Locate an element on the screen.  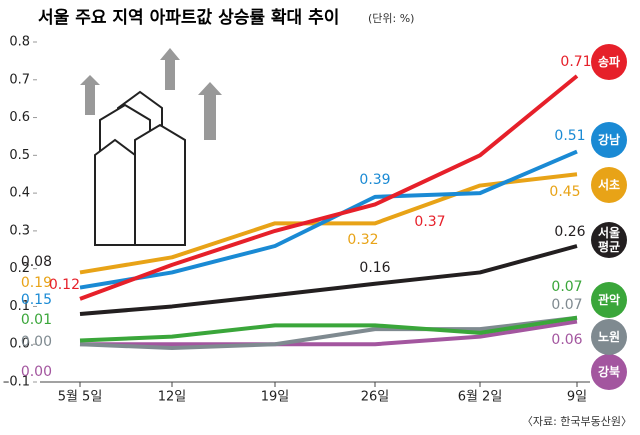
legend-entry: 강남 is located at coordinates (609, 140).